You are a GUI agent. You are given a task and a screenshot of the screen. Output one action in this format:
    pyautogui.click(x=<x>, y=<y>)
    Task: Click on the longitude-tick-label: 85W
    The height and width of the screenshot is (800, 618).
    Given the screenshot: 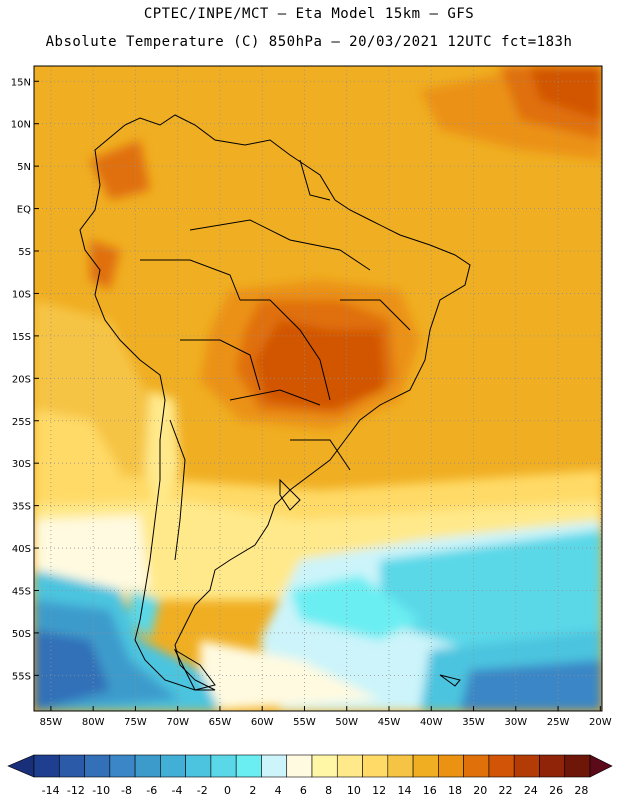 What is the action you would take?
    pyautogui.click(x=51, y=722)
    